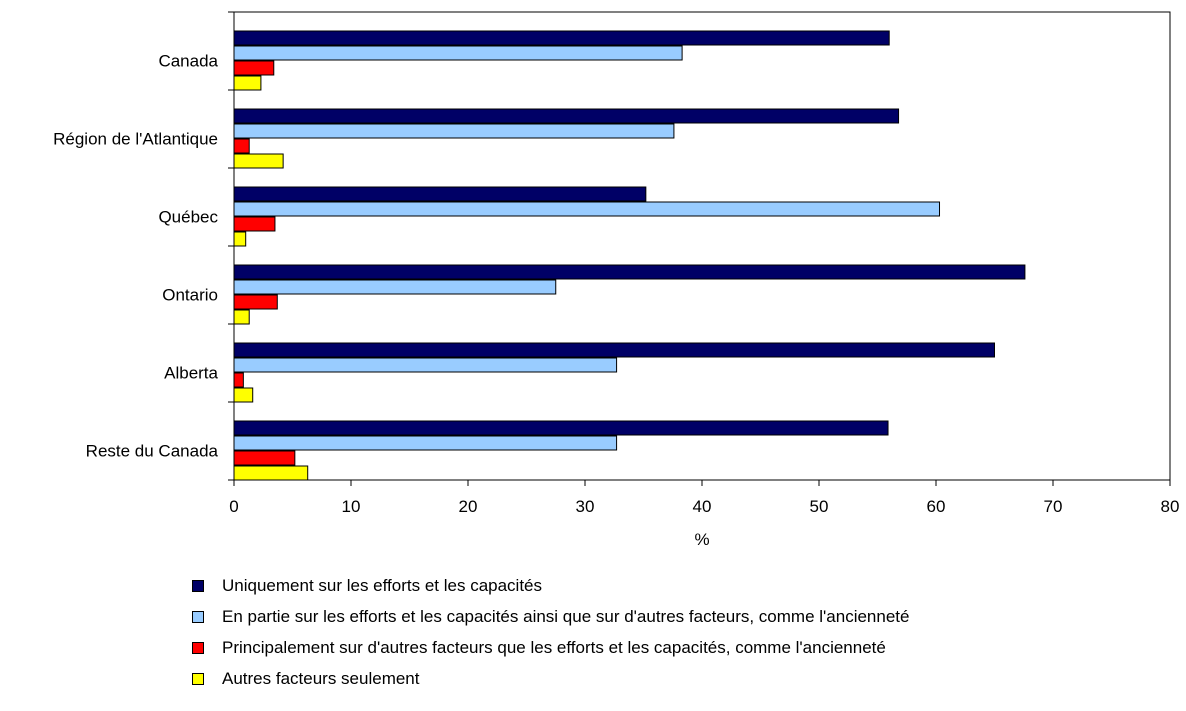 Image resolution: width=1186 pixels, height=711 pixels. Describe the element at coordinates (190, 295) in the screenshot. I see `category-label: Ontario` at that location.